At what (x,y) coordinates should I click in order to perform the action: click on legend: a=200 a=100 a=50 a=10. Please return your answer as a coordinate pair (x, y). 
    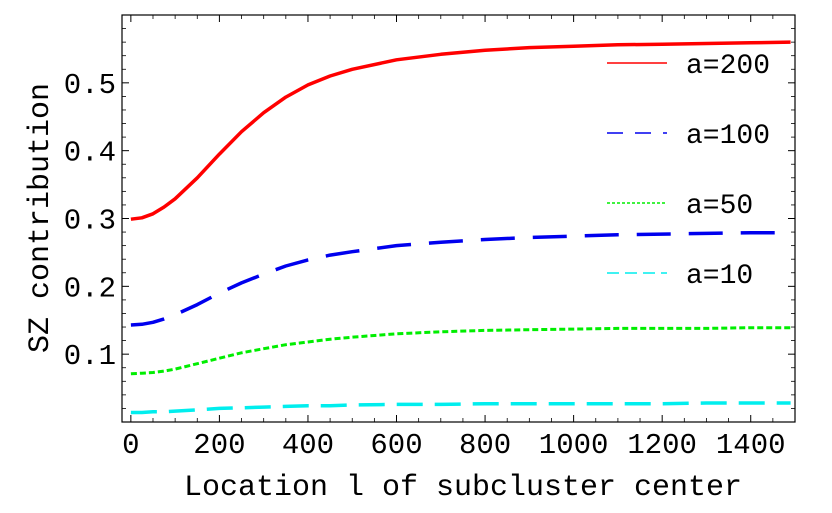
    Looking at the image, I should click on (688, 171).